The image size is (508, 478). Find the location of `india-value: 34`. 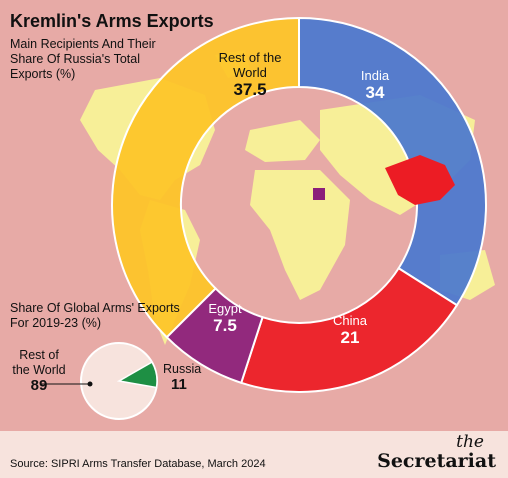

india-value: 34 is located at coordinates (375, 92).